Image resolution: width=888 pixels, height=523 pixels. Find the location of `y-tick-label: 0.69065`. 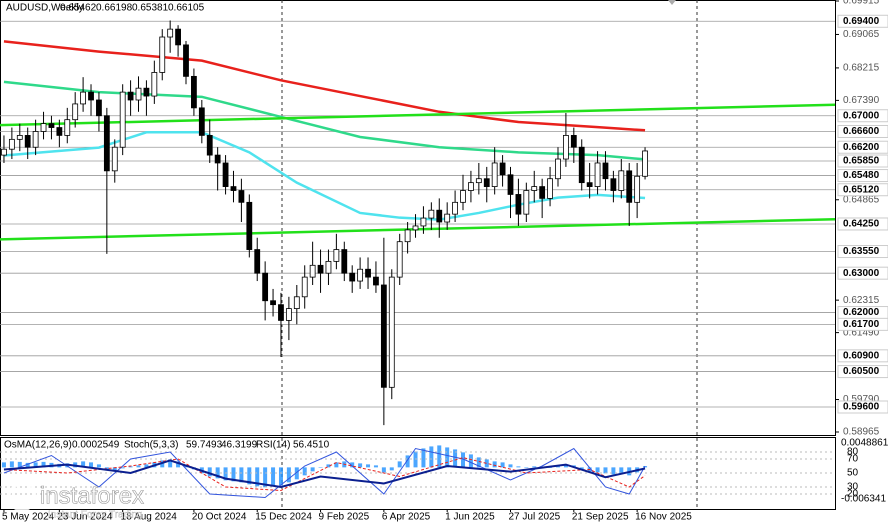

y-tick-label: 0.69065 is located at coordinates (861, 34).